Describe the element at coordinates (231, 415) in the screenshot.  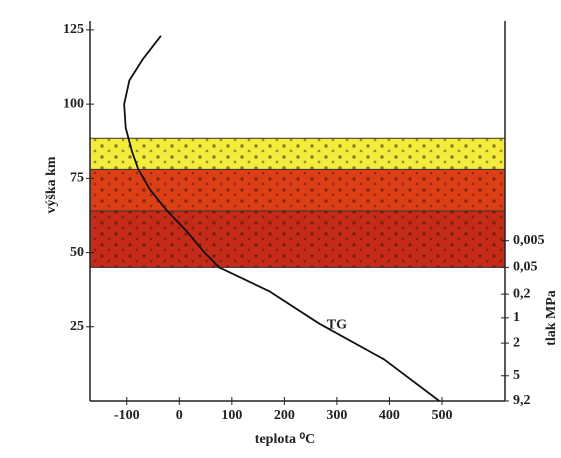
I see `x-tick-label: 100` at that location.